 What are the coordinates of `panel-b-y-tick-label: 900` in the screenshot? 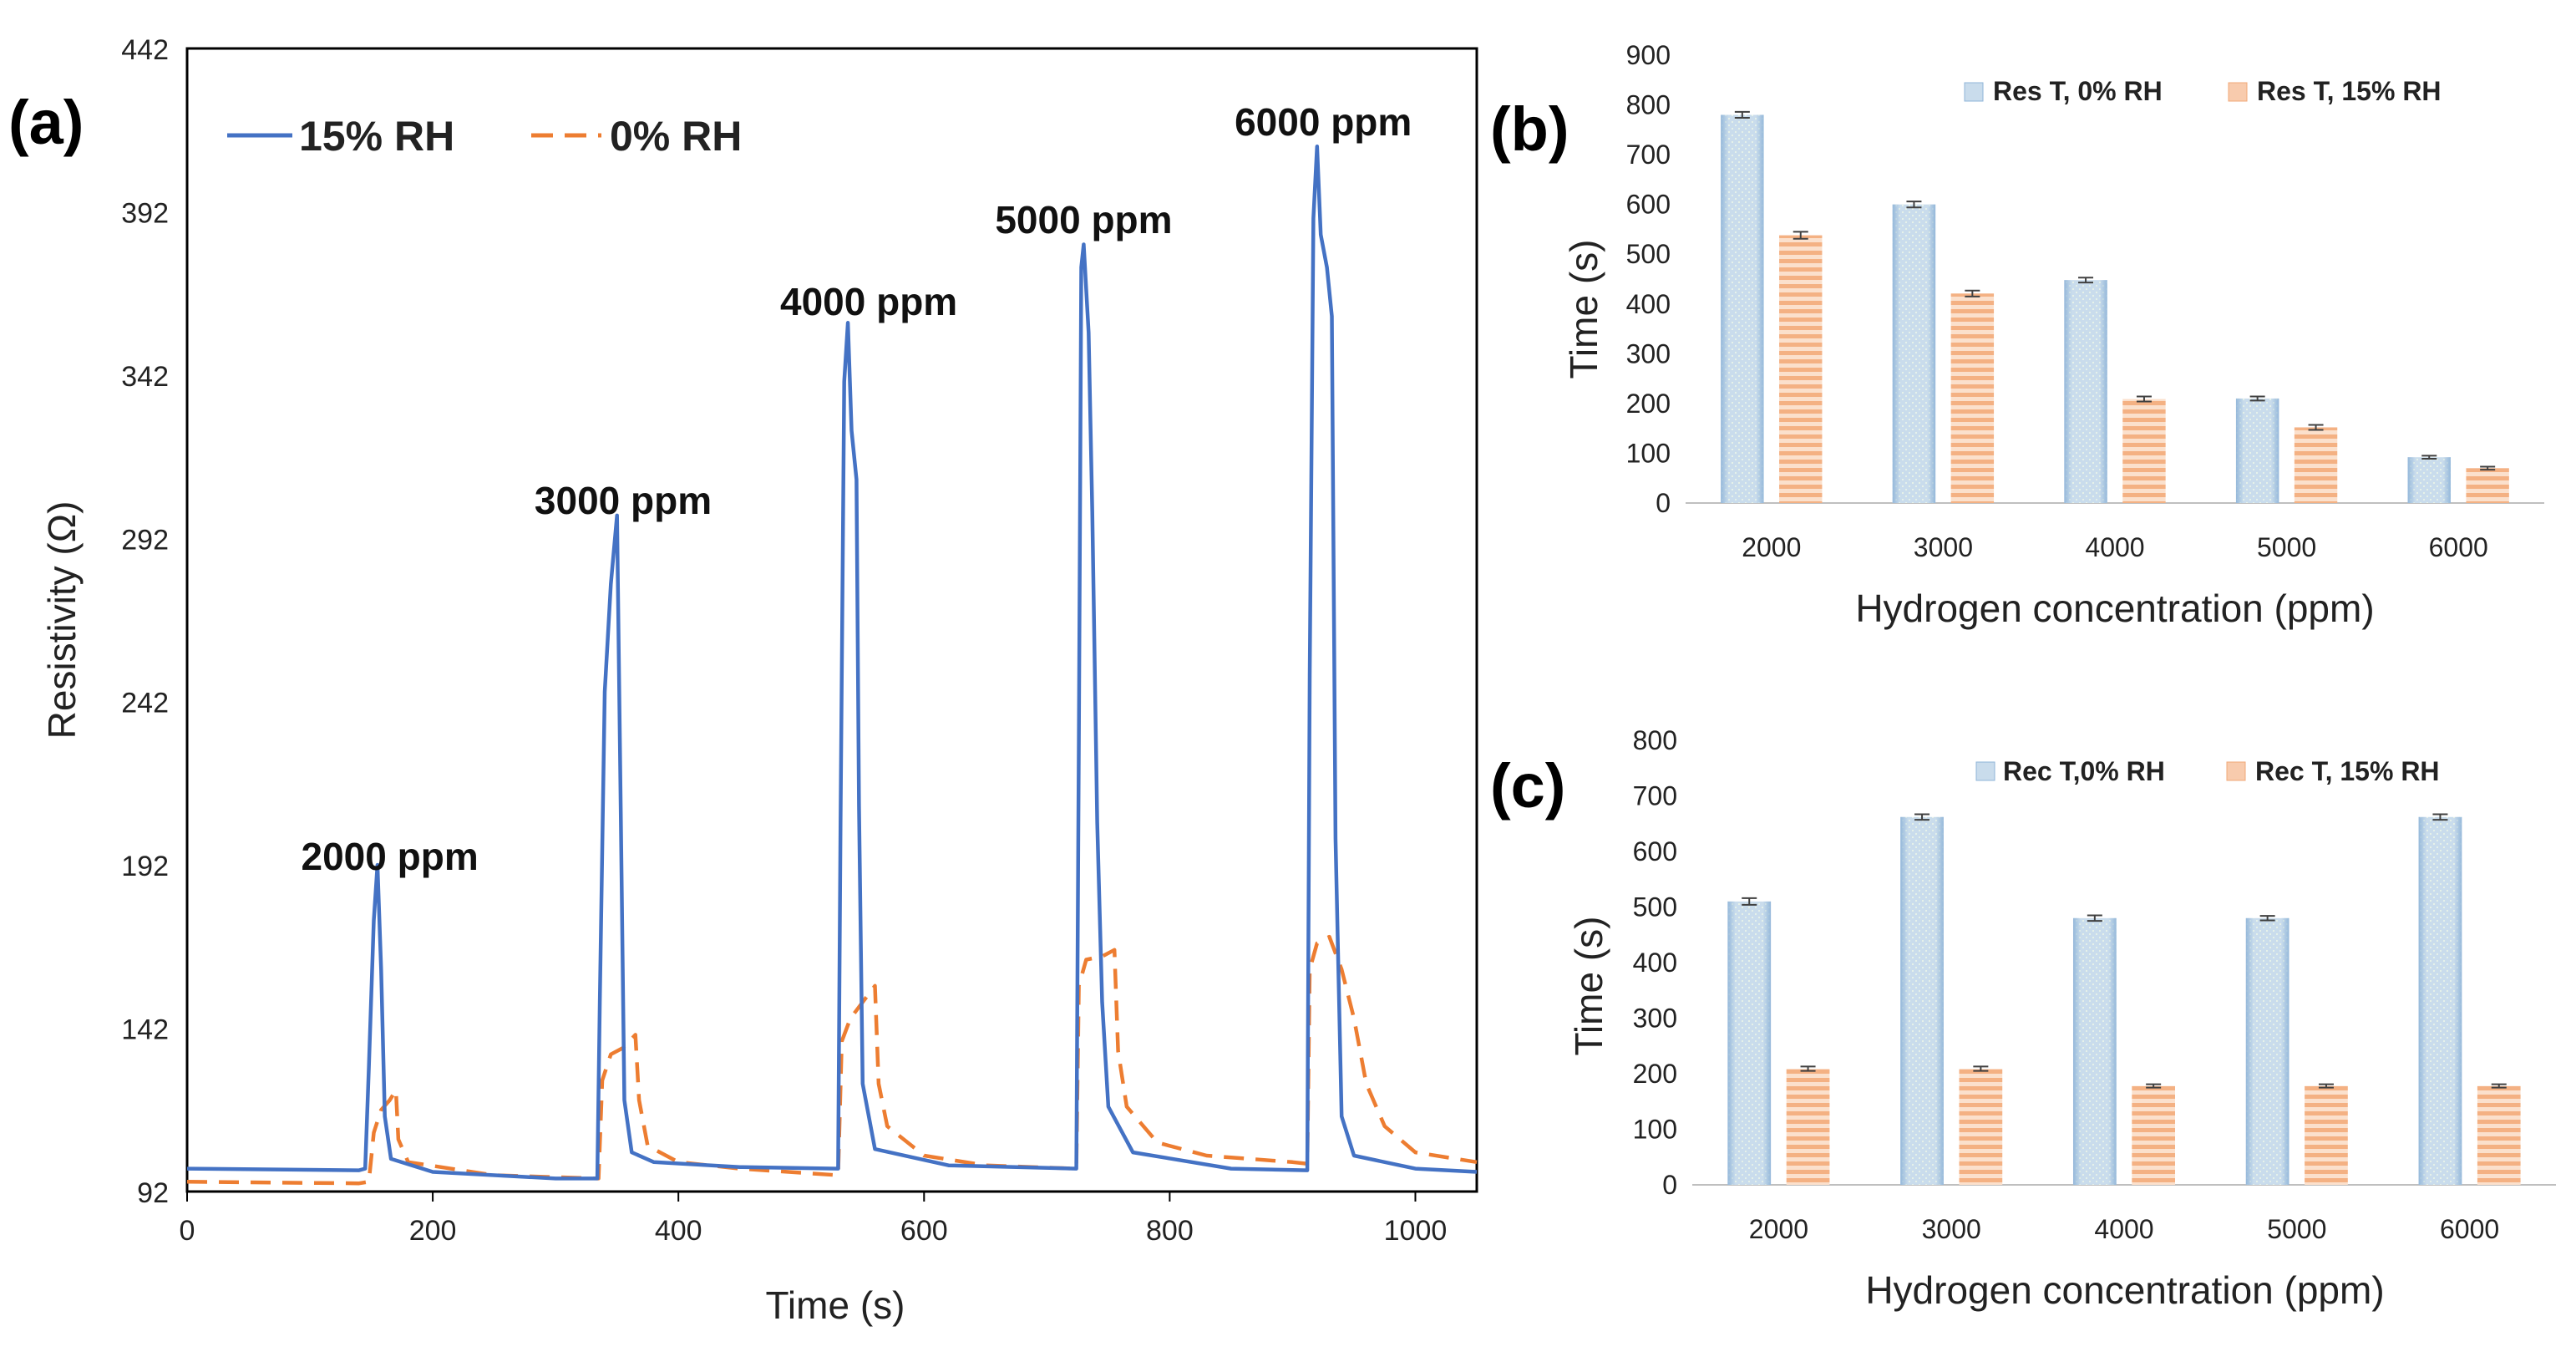 It's located at (1648, 55).